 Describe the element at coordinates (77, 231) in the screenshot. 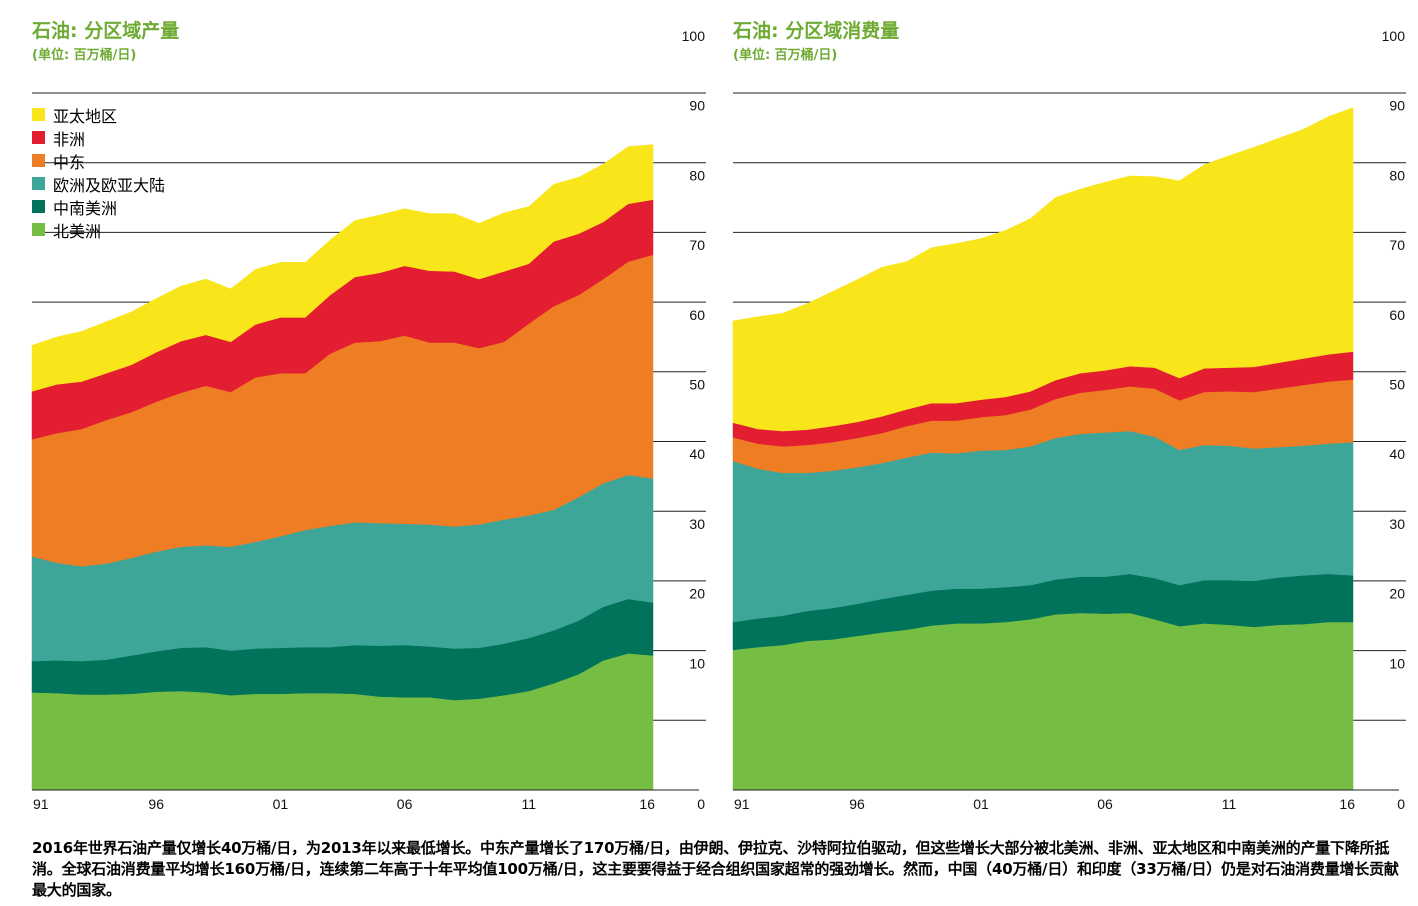

I see `legend-label: 北美洲` at that location.